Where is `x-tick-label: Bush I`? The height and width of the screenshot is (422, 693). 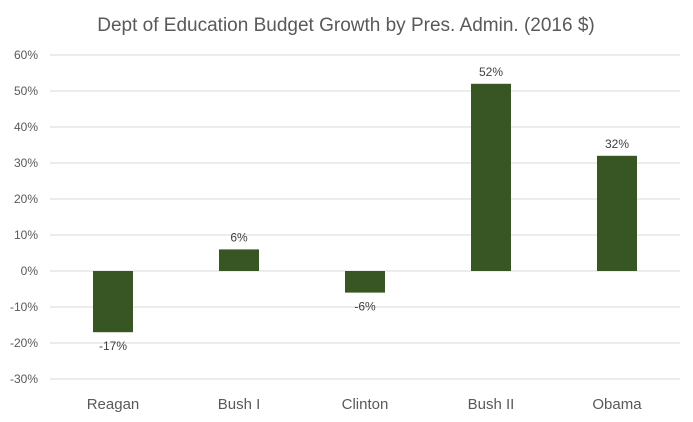
x-tick-label: Bush I is located at coordinates (239, 404).